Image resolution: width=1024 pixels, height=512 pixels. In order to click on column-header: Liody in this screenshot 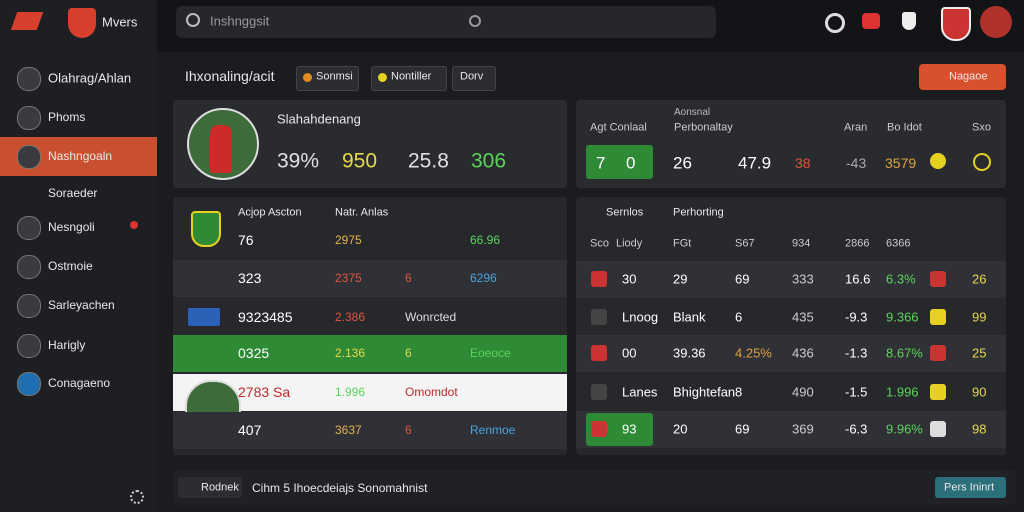, I will do `click(629, 243)`.